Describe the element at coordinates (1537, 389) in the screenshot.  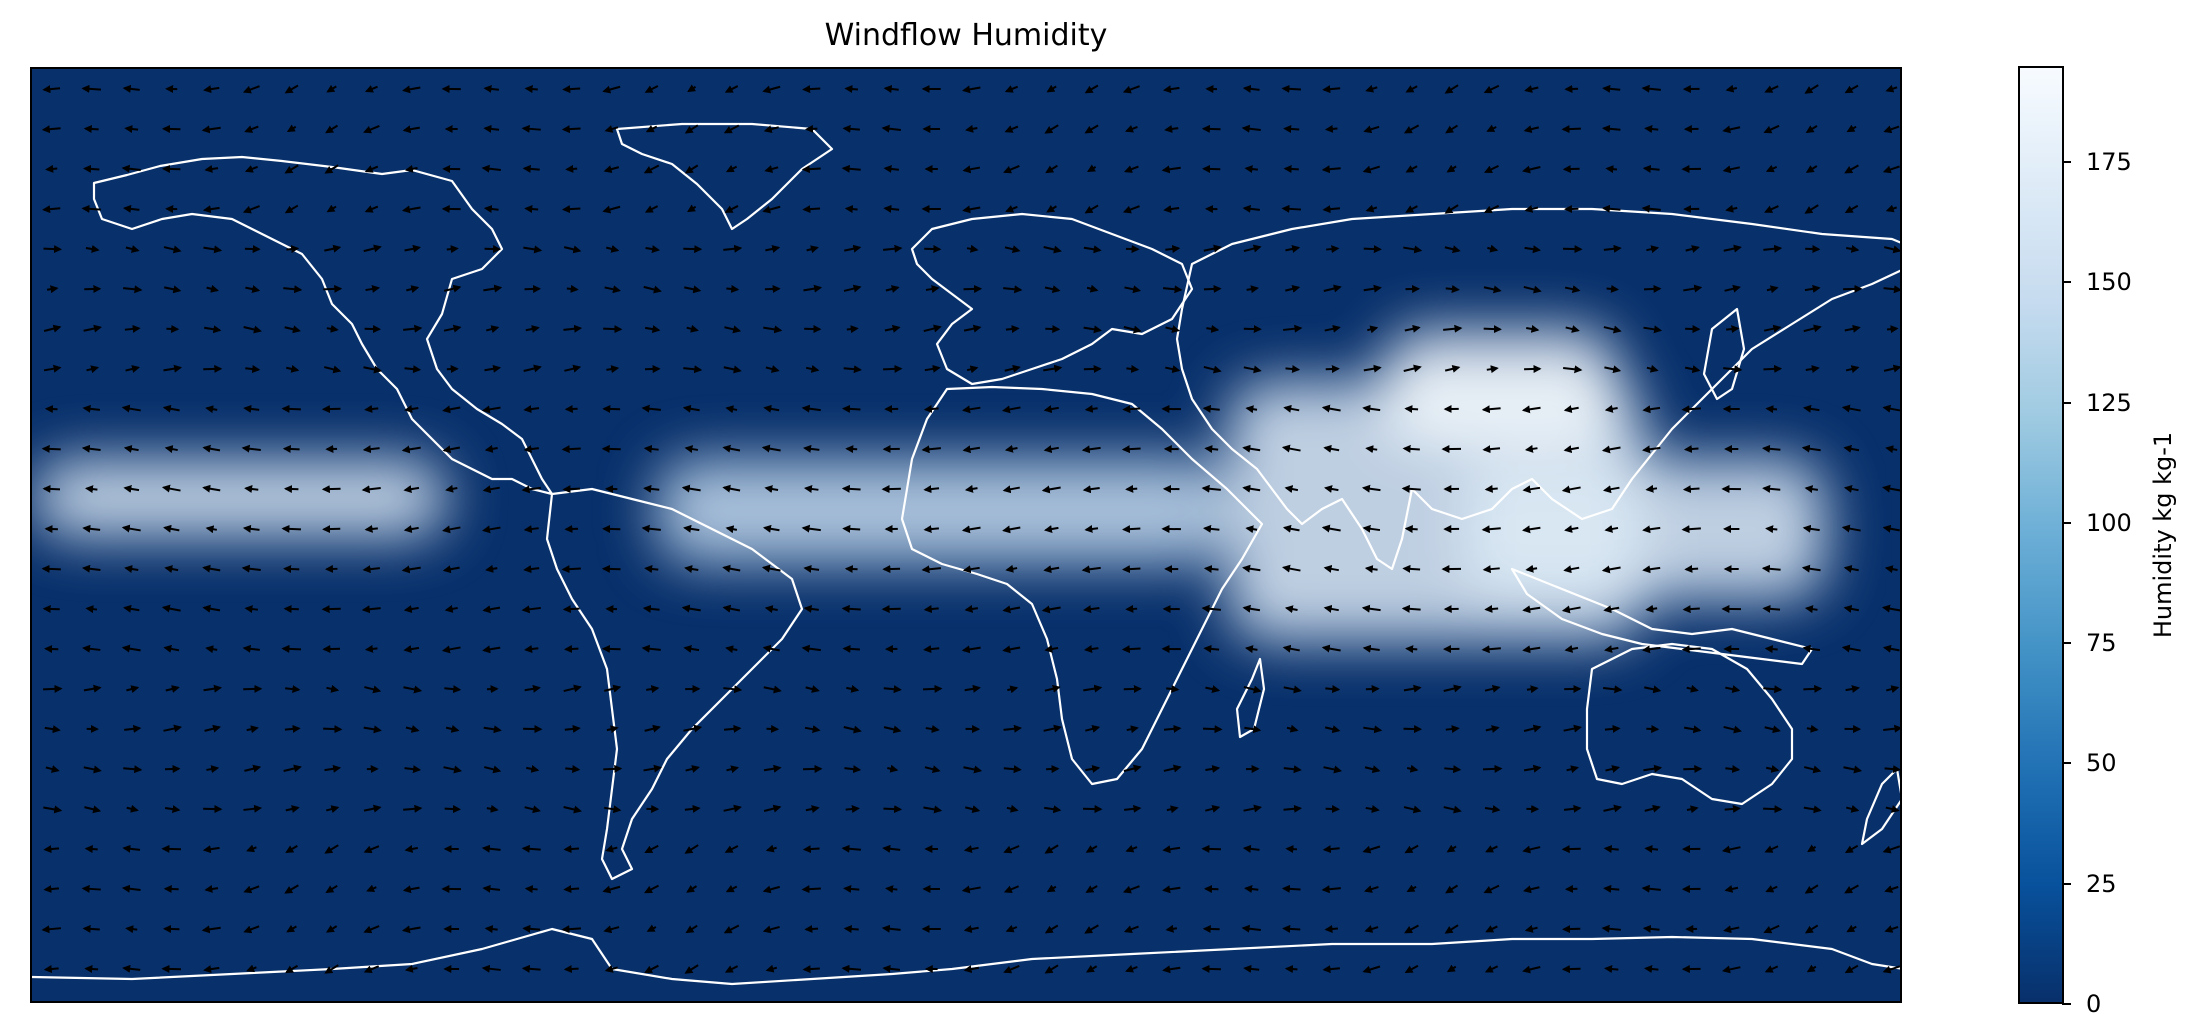
I see `coastline-asia` at that location.